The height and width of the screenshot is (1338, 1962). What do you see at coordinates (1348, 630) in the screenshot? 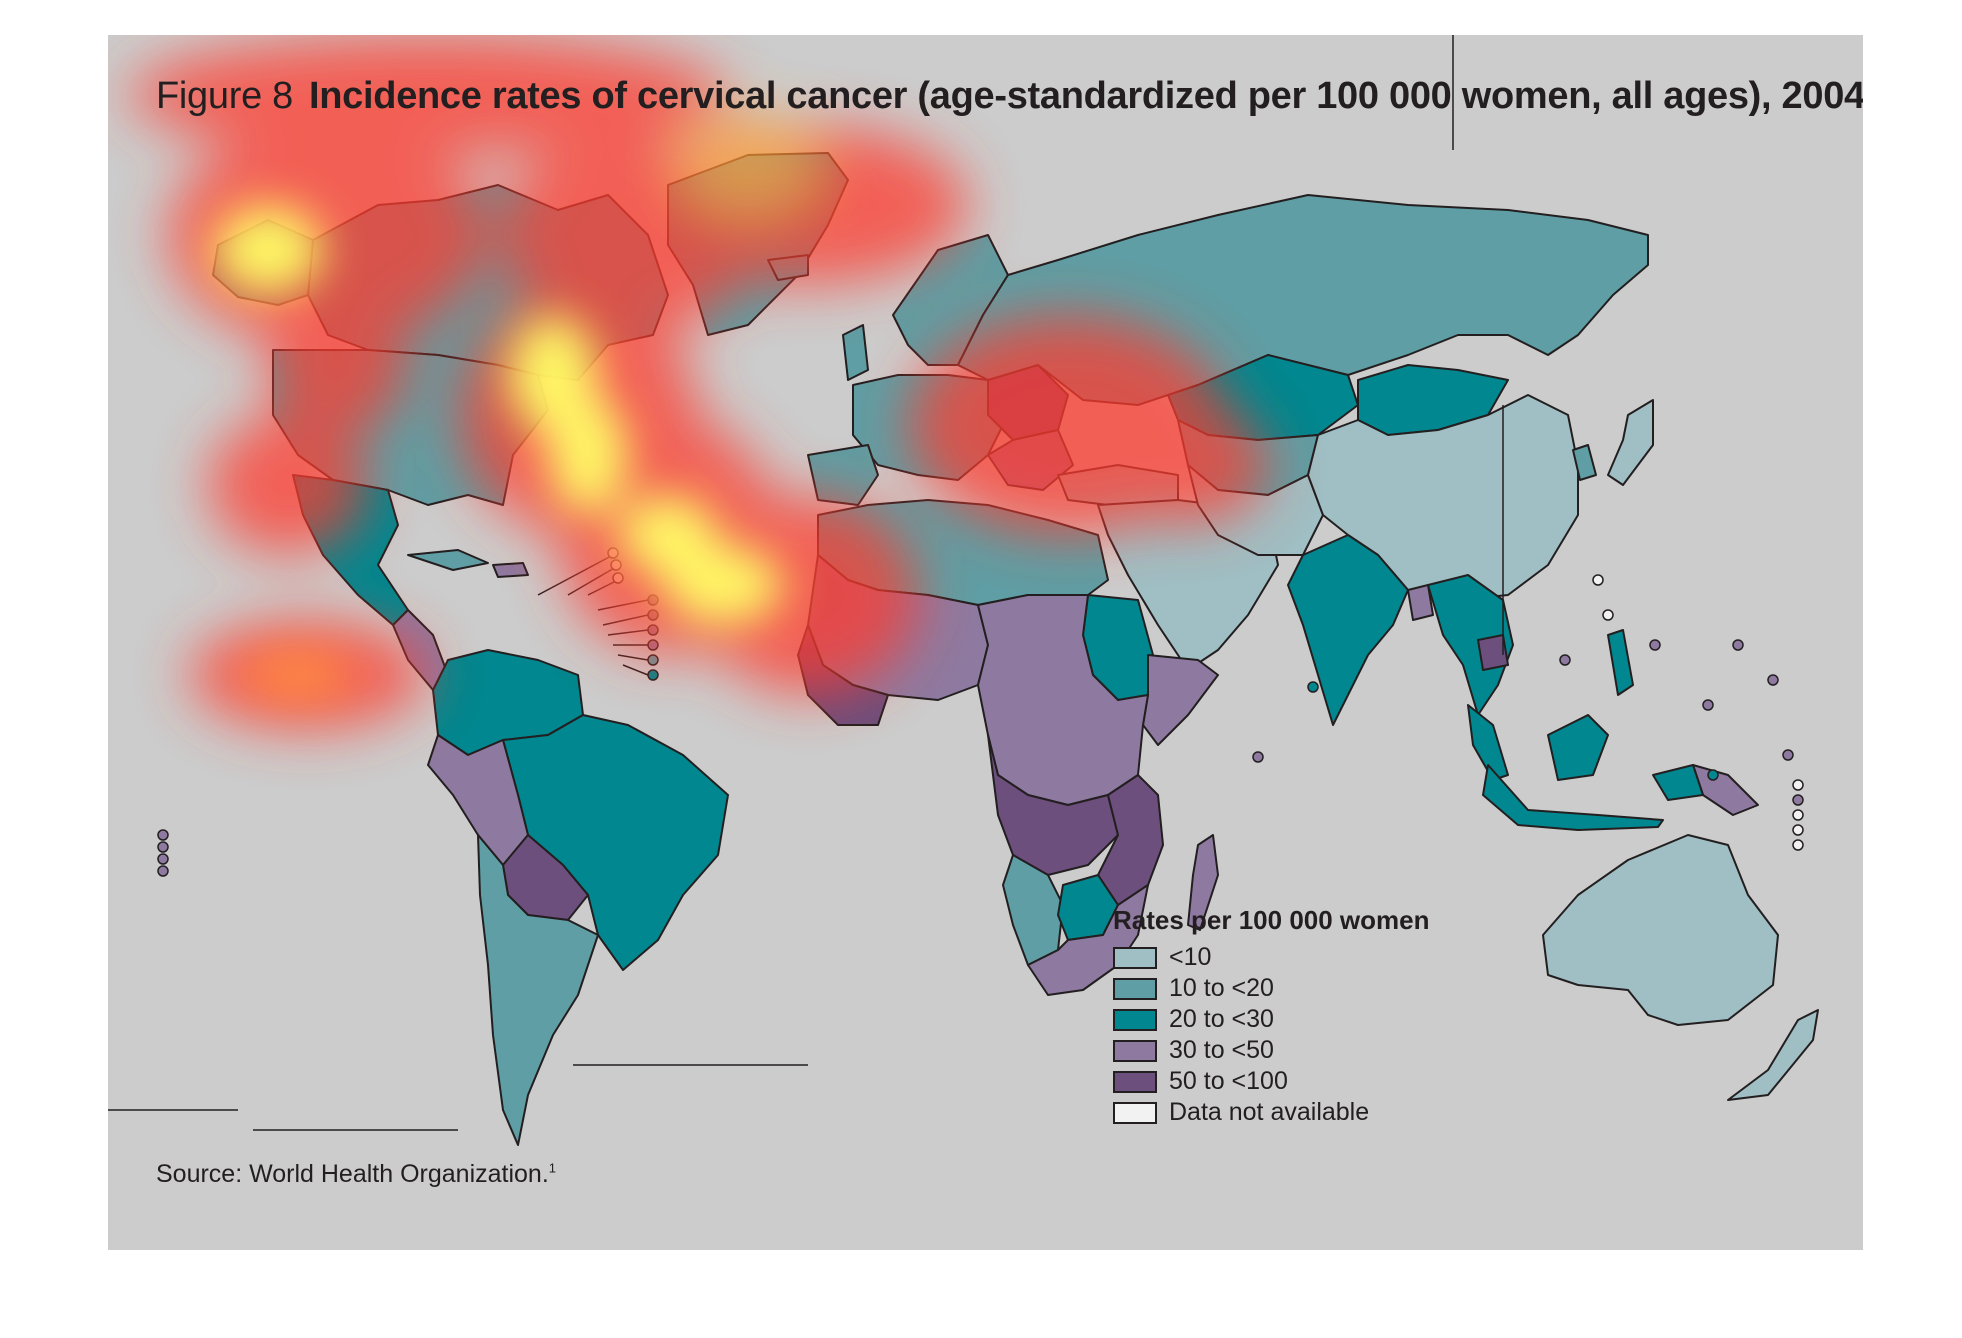
I see `region-india` at bounding box center [1348, 630].